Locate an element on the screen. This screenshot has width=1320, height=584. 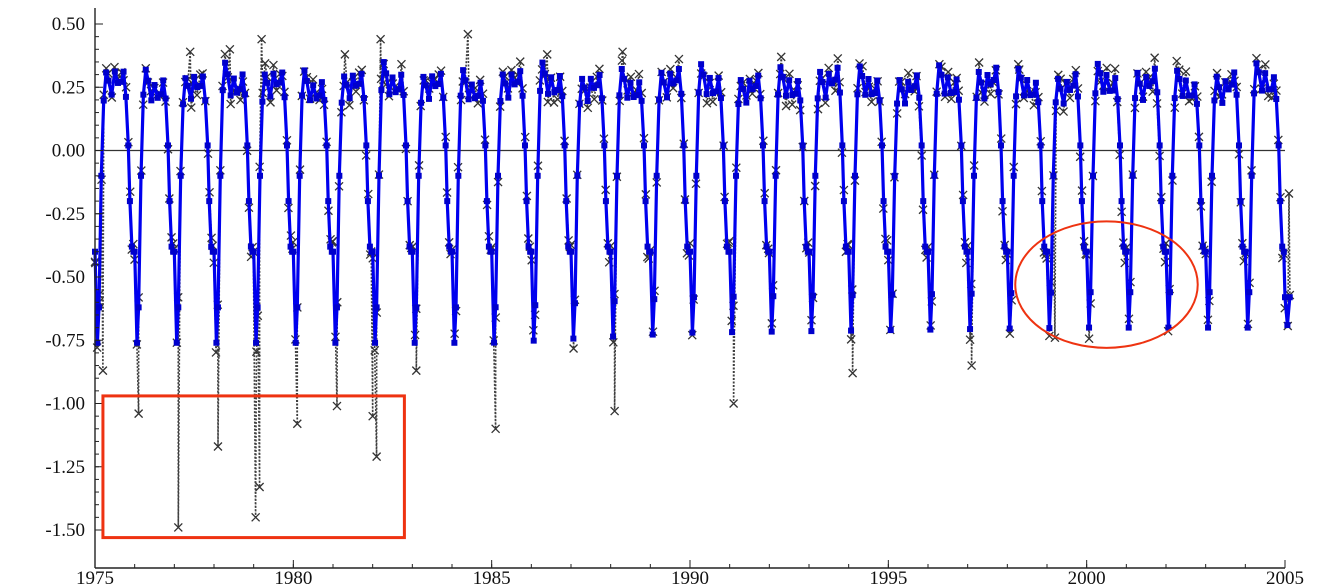
x-tick-label: 2005 is located at coordinates (1285, 576).